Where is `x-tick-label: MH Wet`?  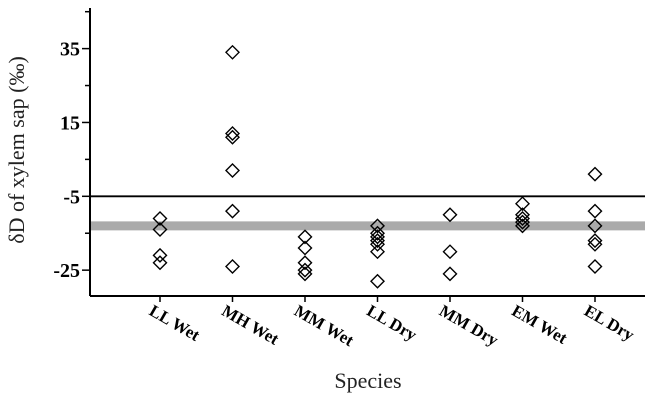
x-tick-label: MH Wet is located at coordinates (251, 325).